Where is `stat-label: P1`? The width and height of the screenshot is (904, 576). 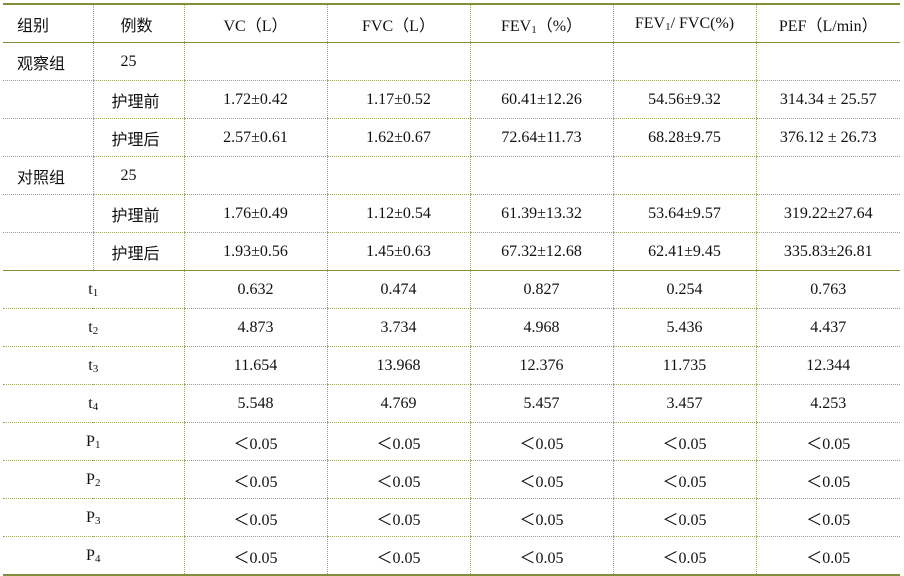
stat-label: P1 is located at coordinates (93, 441).